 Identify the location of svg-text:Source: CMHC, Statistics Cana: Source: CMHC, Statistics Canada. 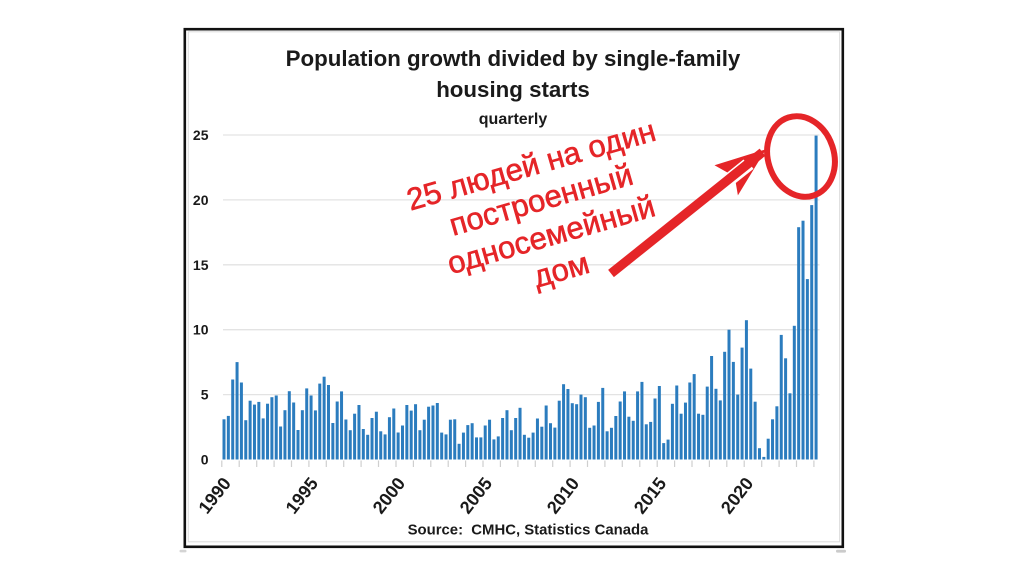
(529, 531).